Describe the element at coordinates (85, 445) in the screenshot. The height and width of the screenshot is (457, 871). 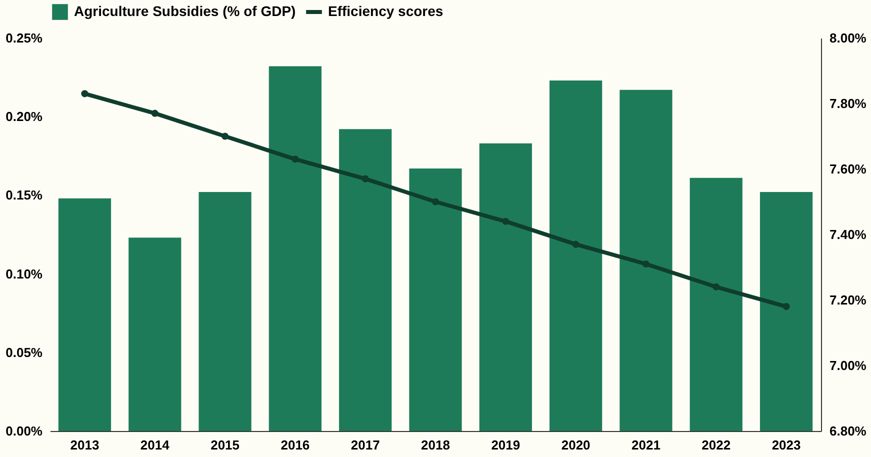
I see `x-tick-label: 2013` at that location.